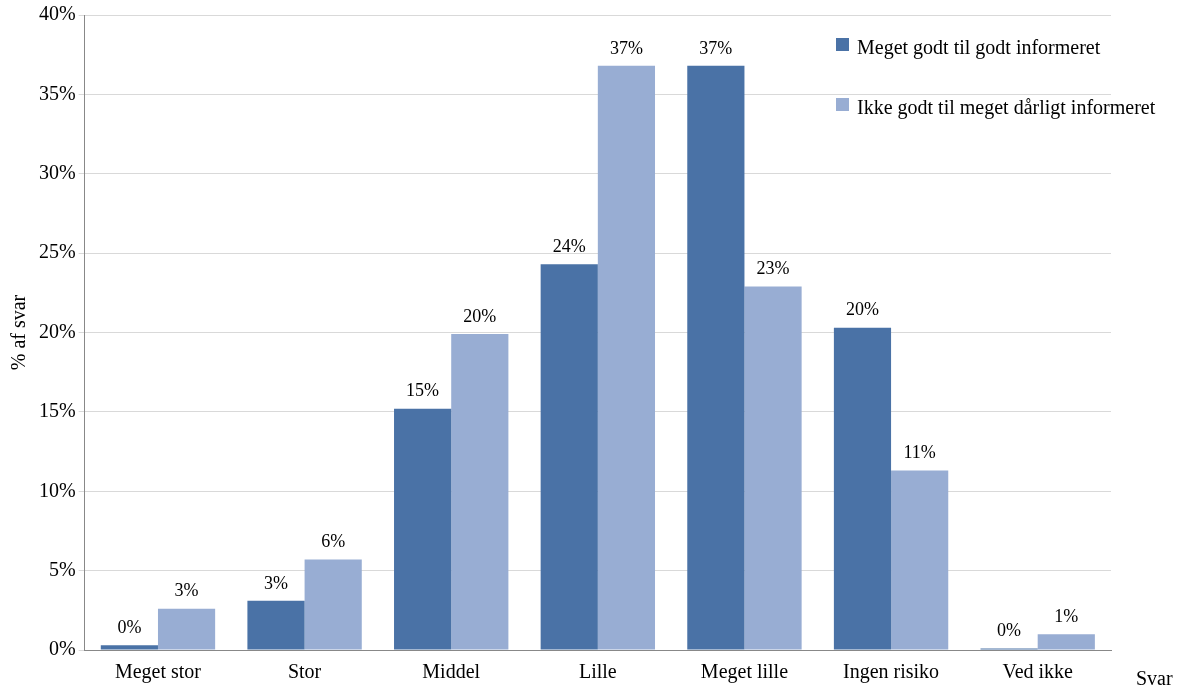  What do you see at coordinates (57, 13) in the screenshot?
I see `y-tick-label: 40%` at bounding box center [57, 13].